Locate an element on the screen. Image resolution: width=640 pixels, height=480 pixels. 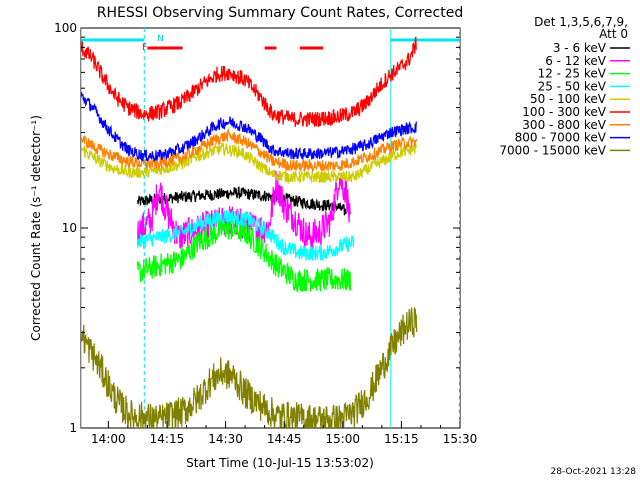
legend-entry-label: 12 - 25 keV is located at coordinates (572, 74).